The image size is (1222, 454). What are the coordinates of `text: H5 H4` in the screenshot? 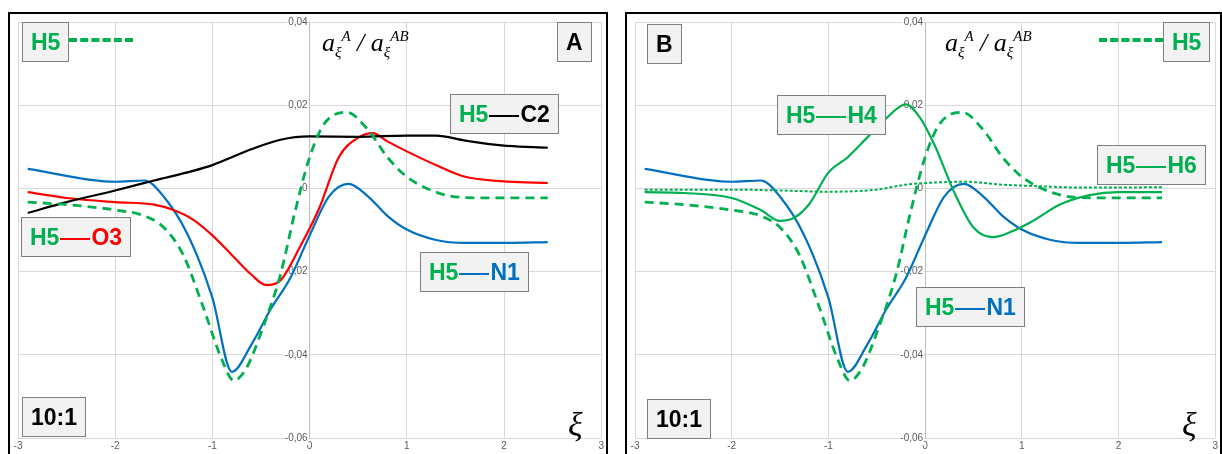 It's located at (831, 115).